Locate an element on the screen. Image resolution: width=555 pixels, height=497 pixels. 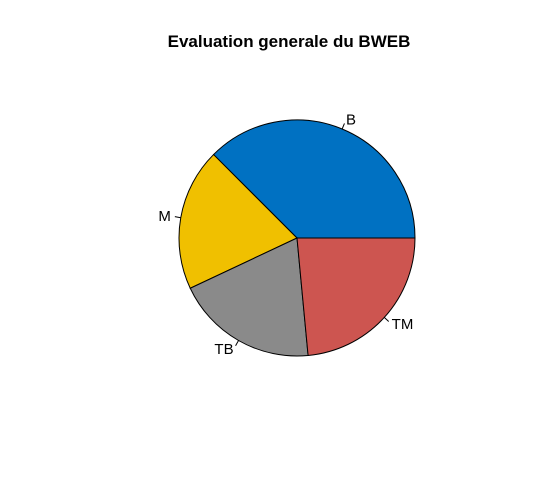
pie-slice-tm is located at coordinates (356, 297).